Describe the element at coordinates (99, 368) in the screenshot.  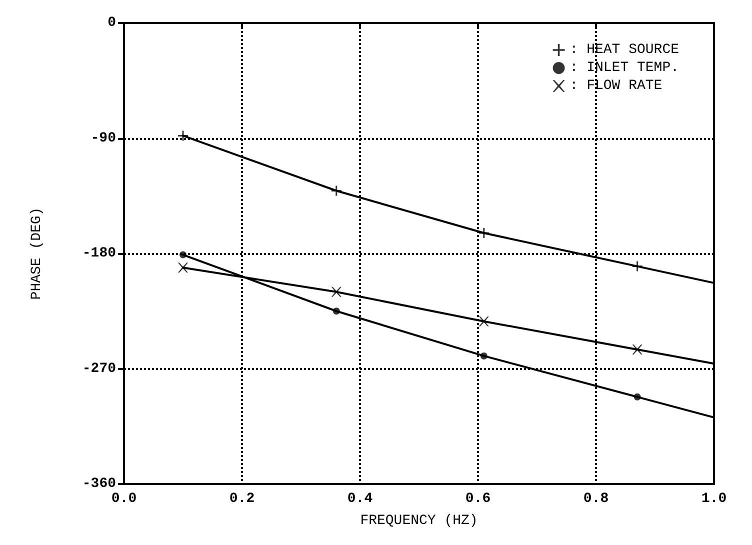
I see `y-tick-label: -270` at that location.